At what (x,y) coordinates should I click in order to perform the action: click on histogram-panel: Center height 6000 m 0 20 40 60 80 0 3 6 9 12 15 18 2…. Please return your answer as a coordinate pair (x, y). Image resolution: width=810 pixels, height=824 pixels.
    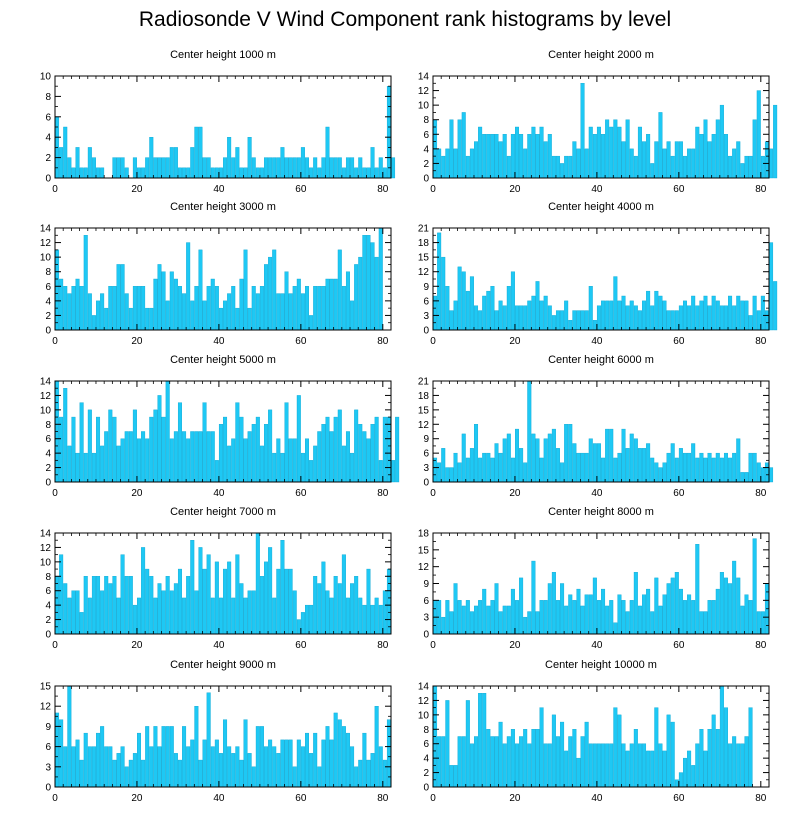
    Looking at the image, I should click on (596, 426).